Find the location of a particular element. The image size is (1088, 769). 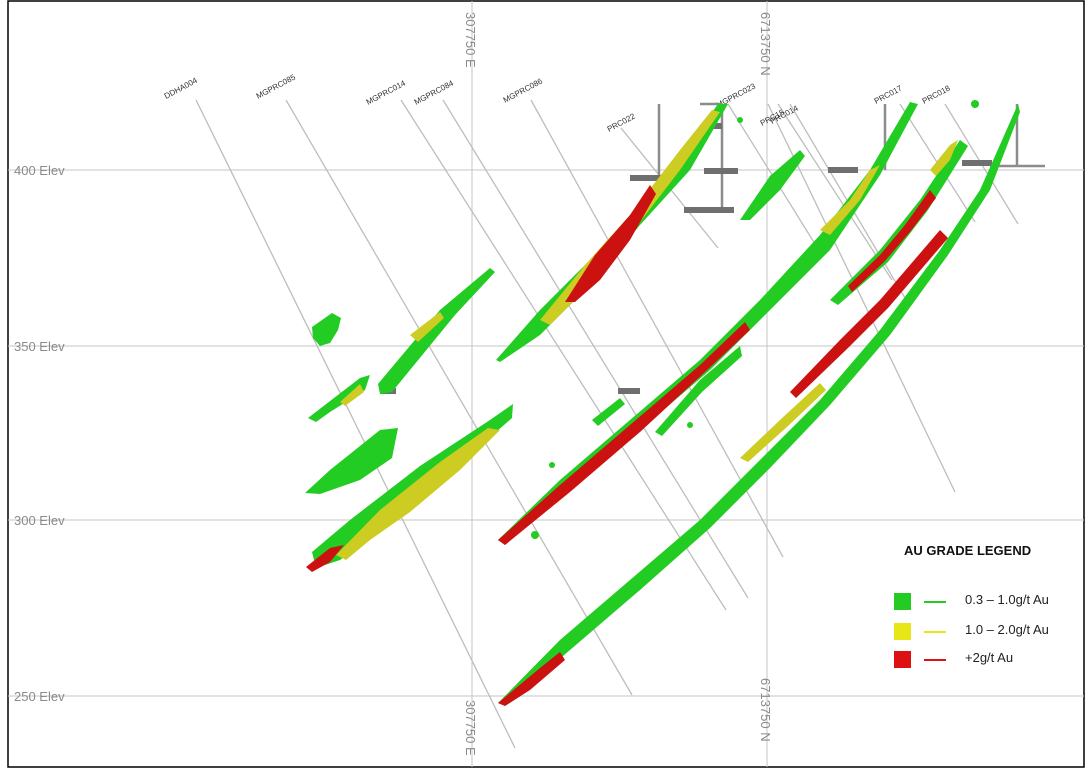

easting-label-bottom: 307750 E is located at coordinates (470, 728).